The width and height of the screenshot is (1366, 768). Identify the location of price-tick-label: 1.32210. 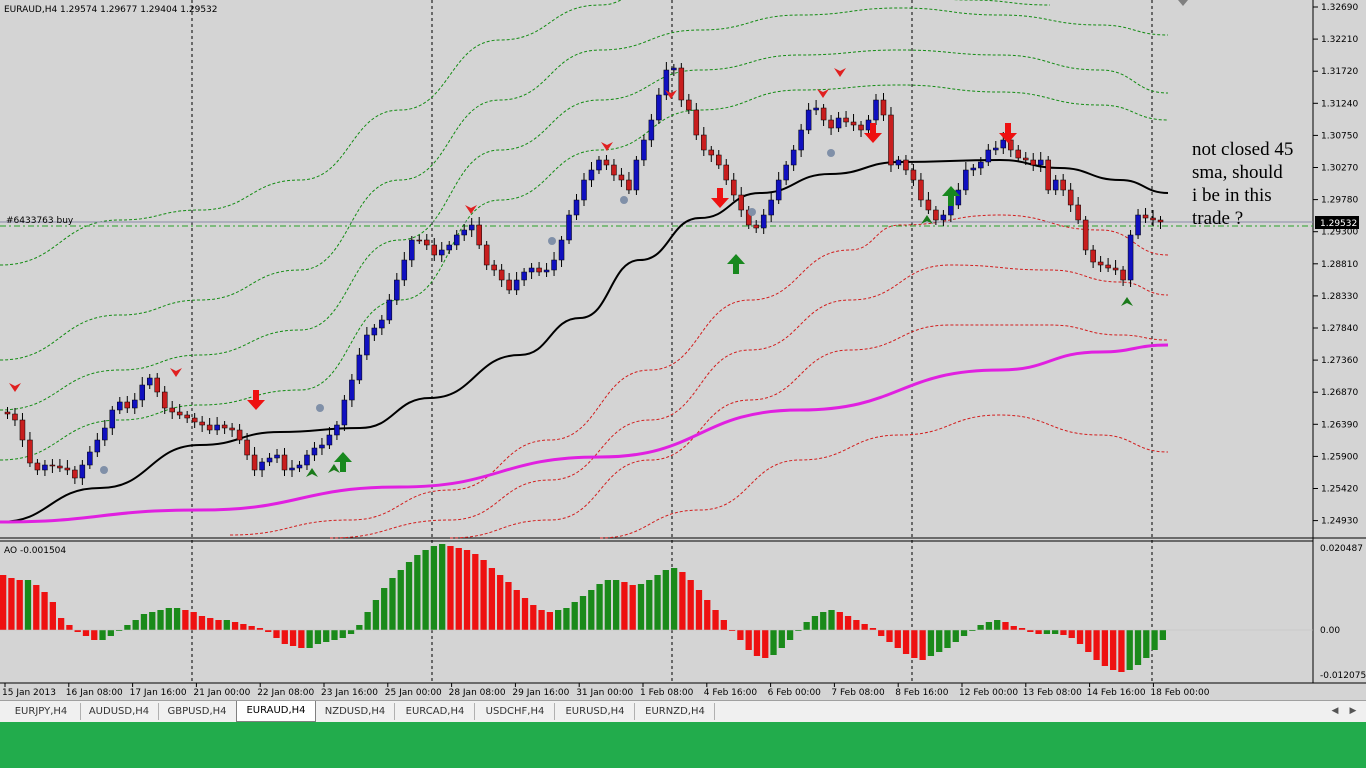
(1339, 40).